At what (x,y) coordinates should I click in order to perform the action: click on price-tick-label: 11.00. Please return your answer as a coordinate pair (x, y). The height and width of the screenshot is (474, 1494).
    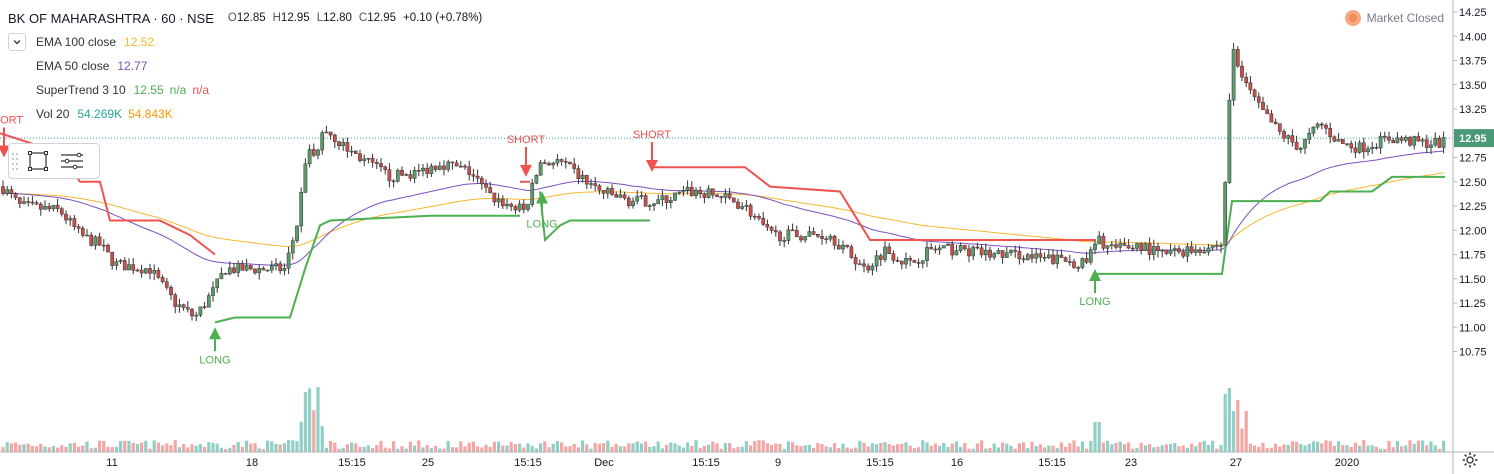
    Looking at the image, I should click on (1472, 328).